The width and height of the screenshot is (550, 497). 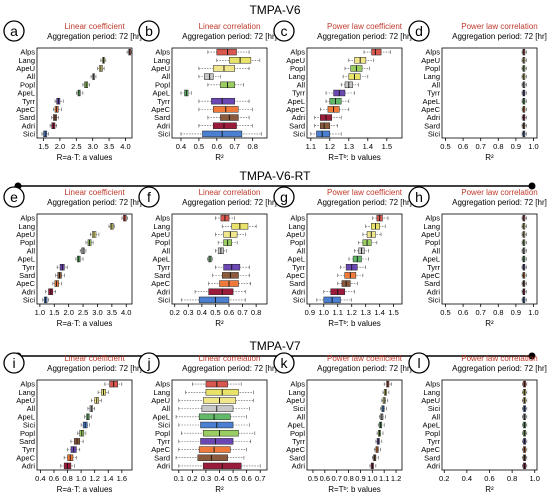 What do you see at coordinates (532, 356) in the screenshot?
I see `separator-dot-right` at bounding box center [532, 356].